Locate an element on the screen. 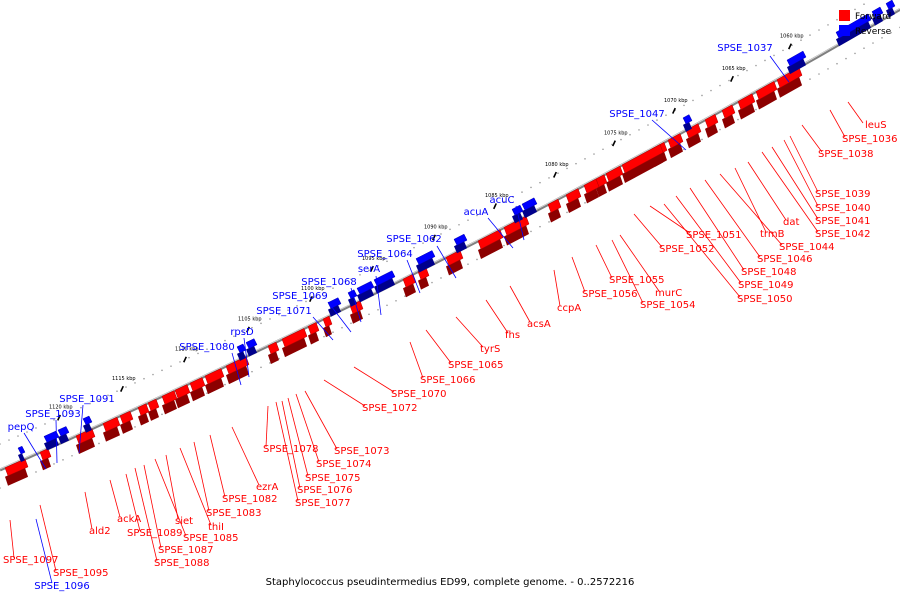 This screenshot has width=900, height=600. gene-label: SPSE_1097 is located at coordinates (31, 560).